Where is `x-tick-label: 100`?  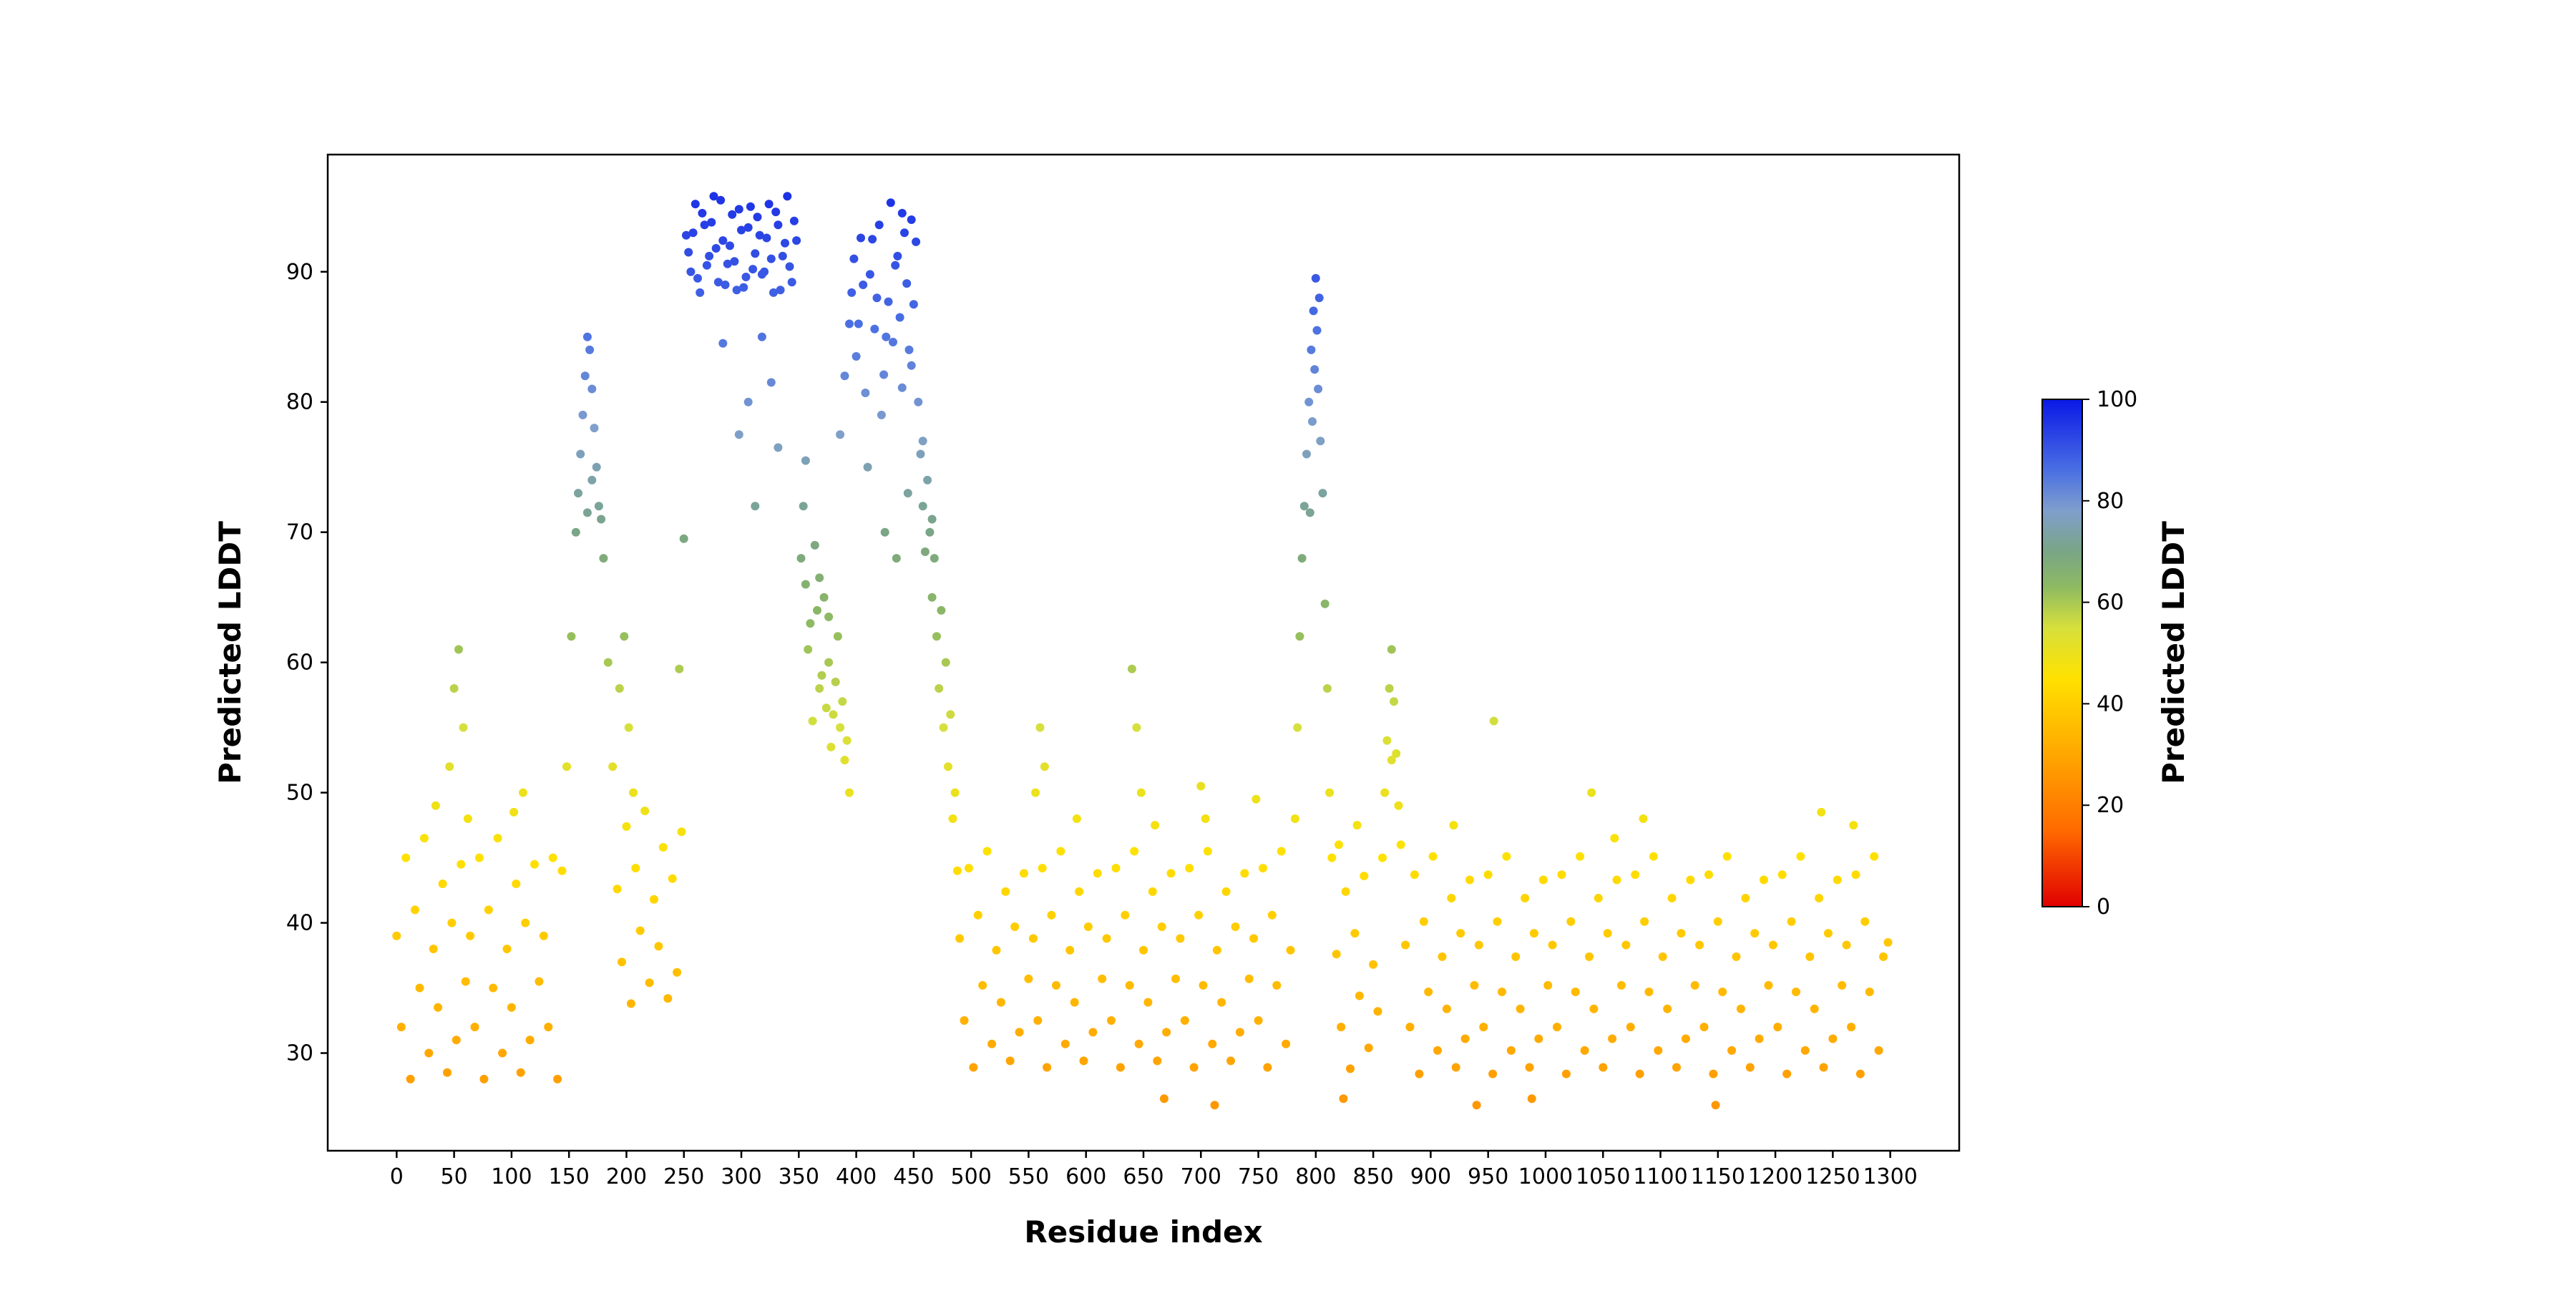
x-tick-label: 100 is located at coordinates (511, 1176).